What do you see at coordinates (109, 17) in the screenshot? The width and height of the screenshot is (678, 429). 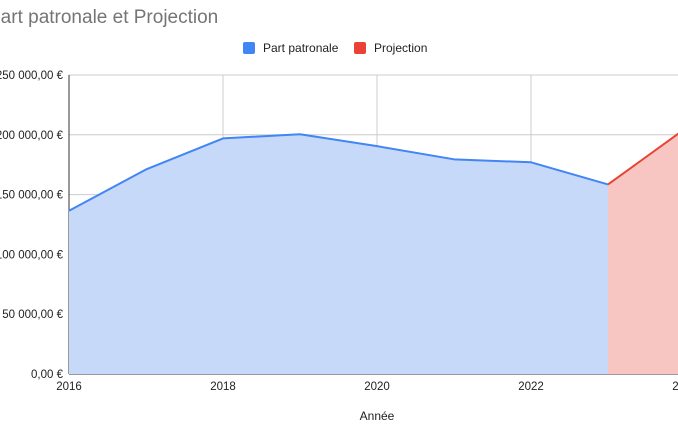 I see `chart-title: Part patronale et Projection` at bounding box center [109, 17].